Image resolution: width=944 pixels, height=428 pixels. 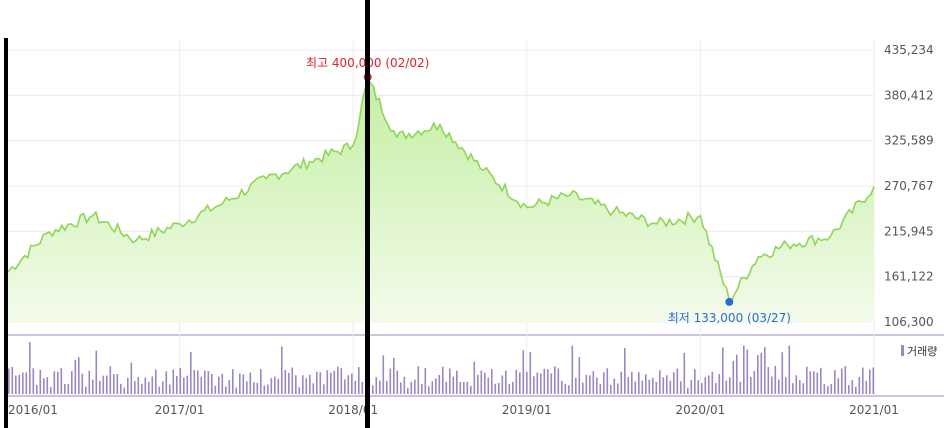 I want to click on y-tick-label: 106,300, so click(x=909, y=322).